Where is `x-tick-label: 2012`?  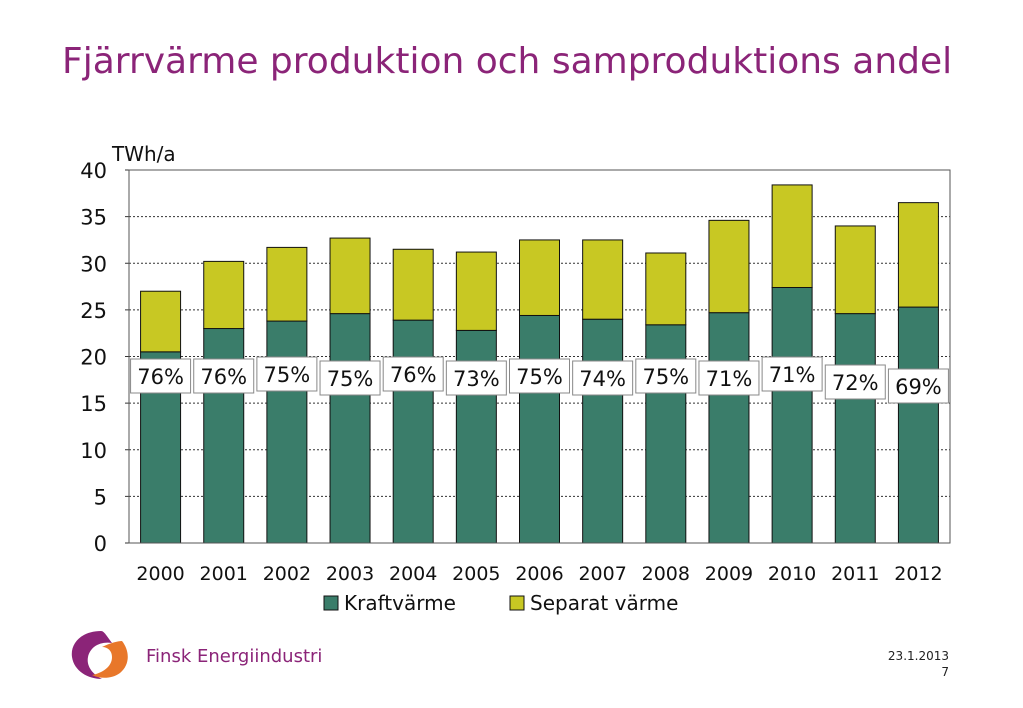 x-tick-label: 2012 is located at coordinates (918, 574).